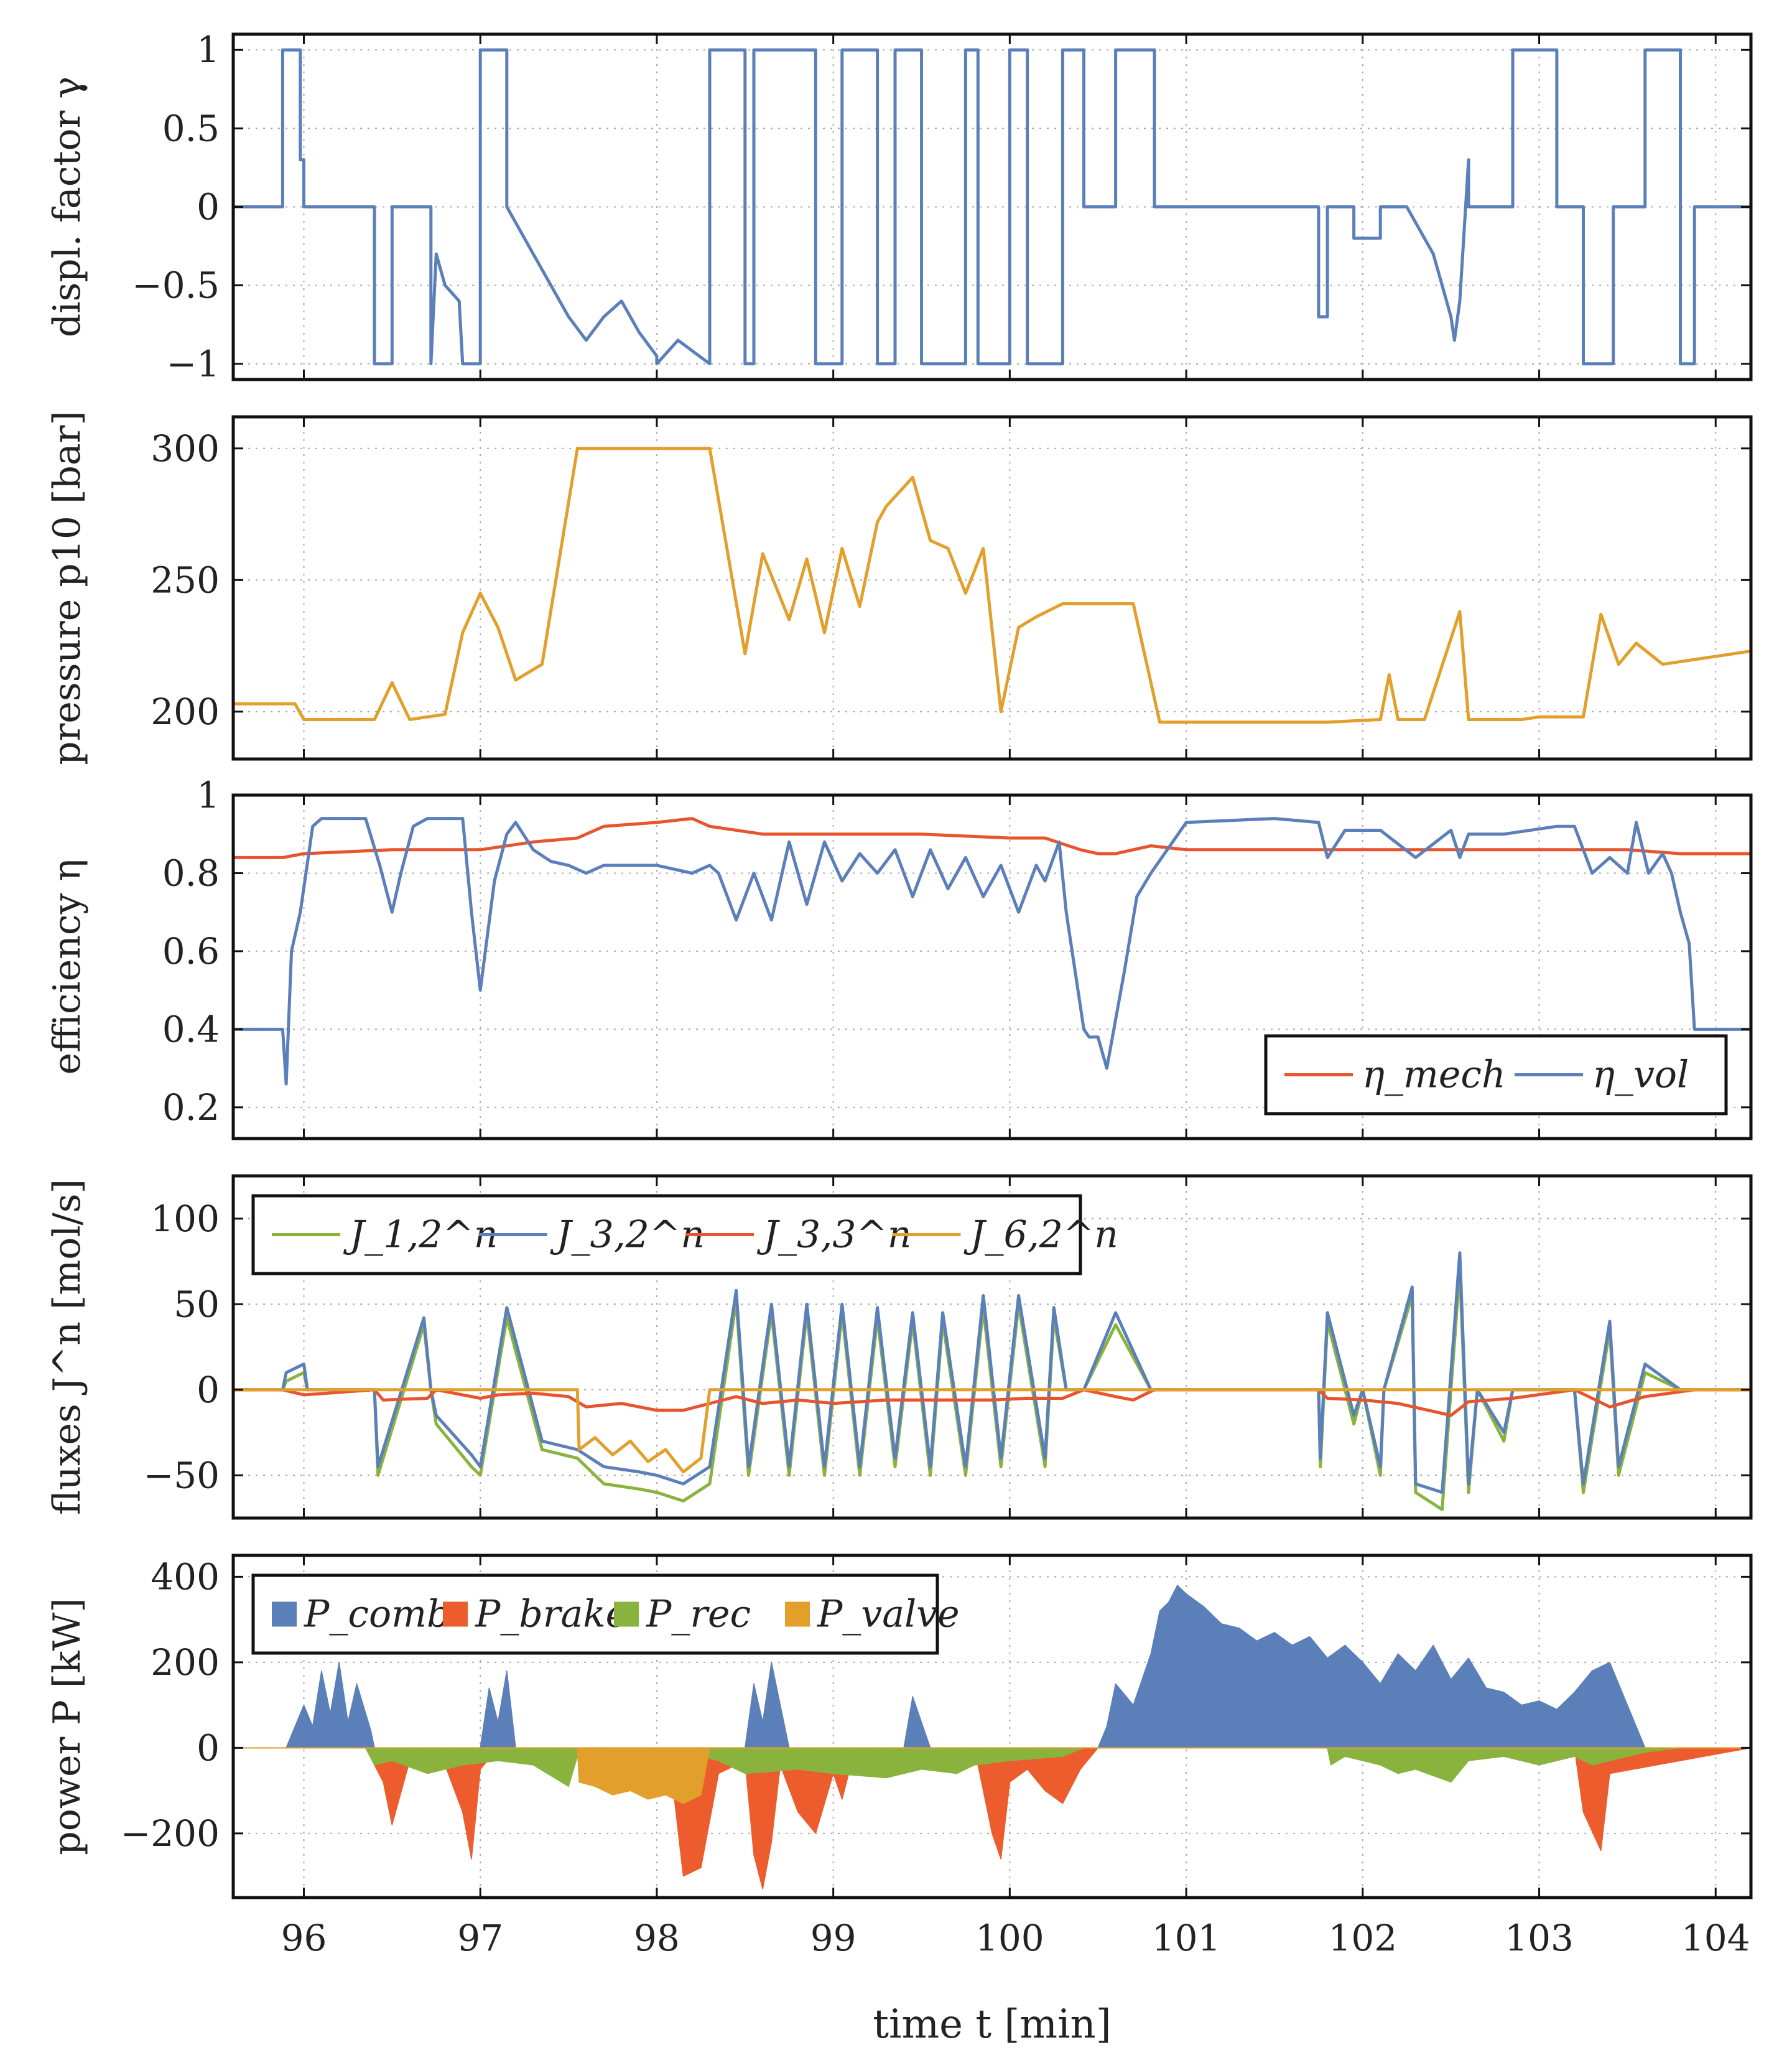 The width and height of the screenshot is (1792, 2050). What do you see at coordinates (992, 1667) in the screenshot?
I see `area-series-p-comb` at bounding box center [992, 1667].